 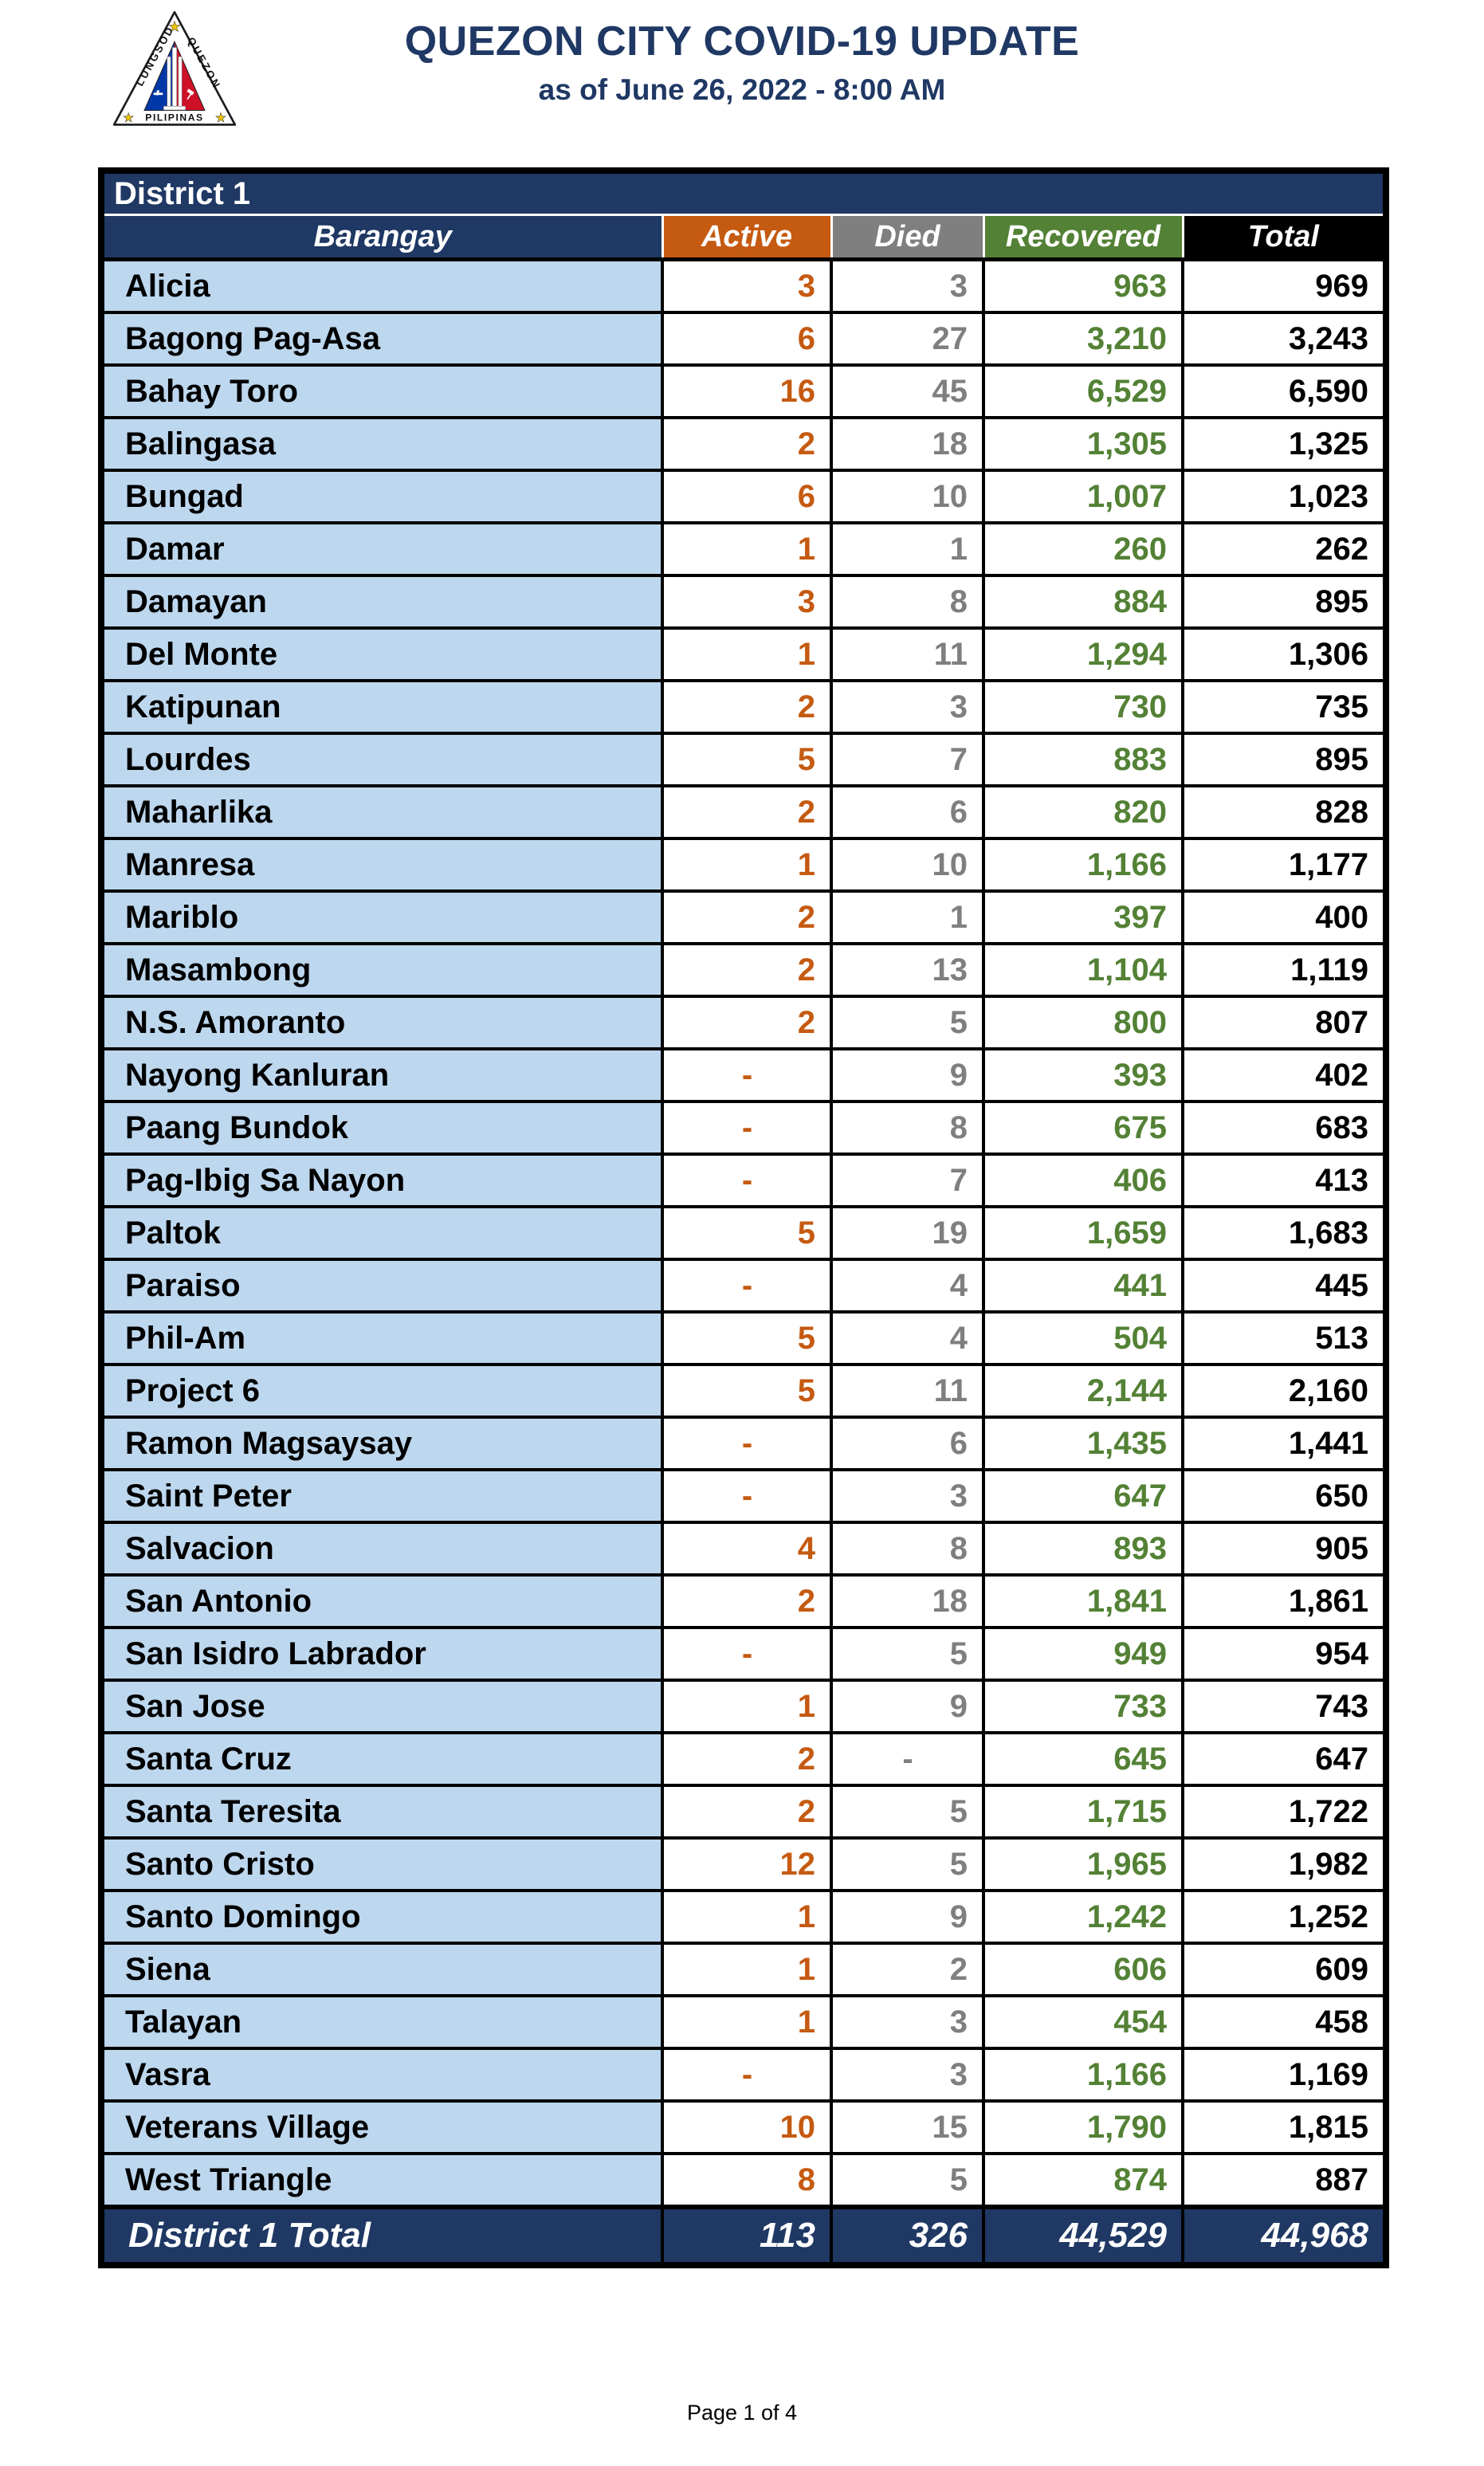 What do you see at coordinates (1284, 1443) in the screenshot?
I see `total-value-cell: 1,441` at bounding box center [1284, 1443].